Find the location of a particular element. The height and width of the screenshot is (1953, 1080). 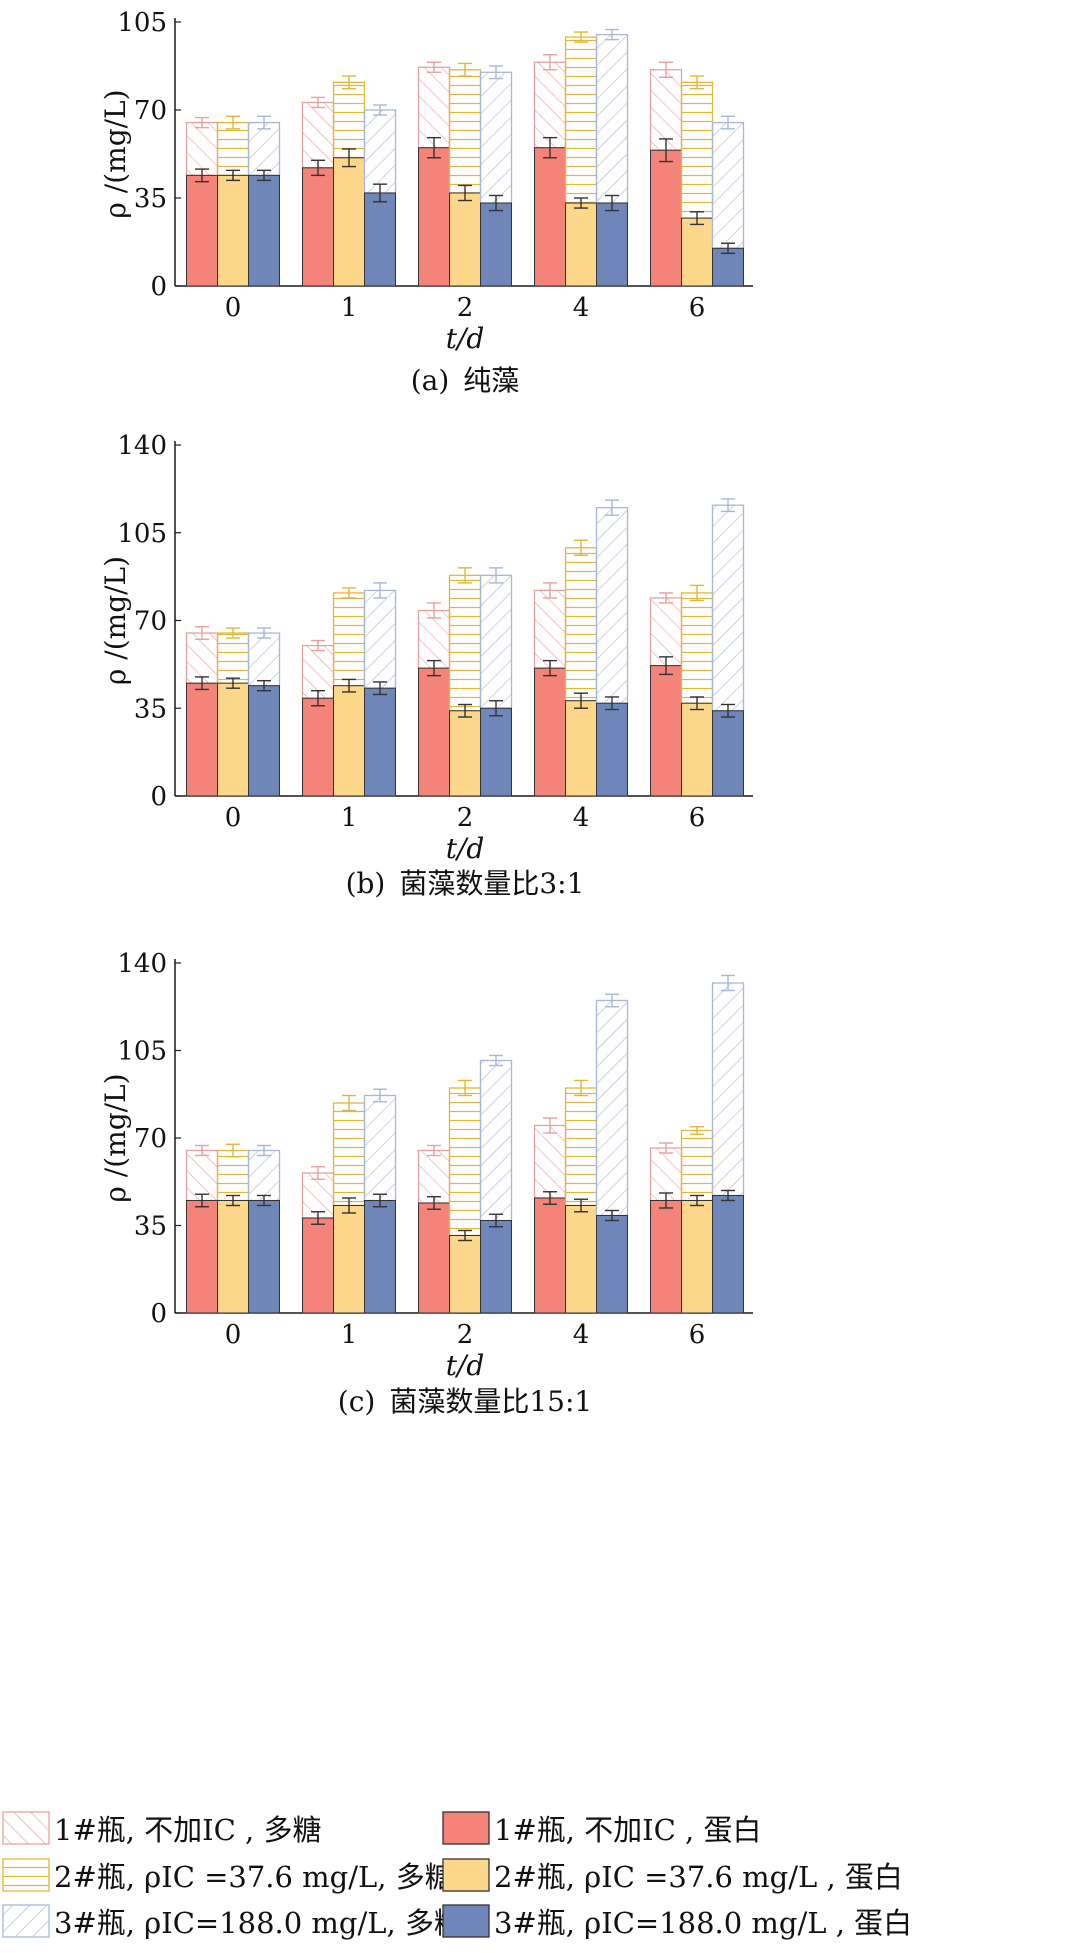

panel-caption-text: 纯藻 is located at coordinates (491, 380).